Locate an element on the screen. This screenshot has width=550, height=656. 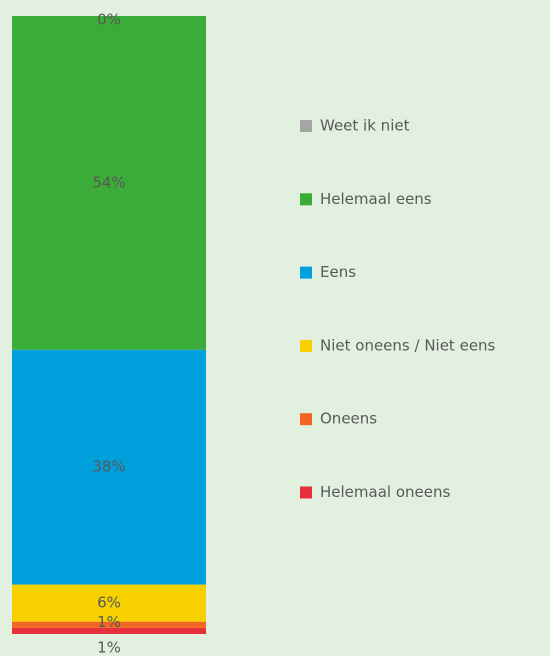
data-label: 54% is located at coordinates (108, 182).